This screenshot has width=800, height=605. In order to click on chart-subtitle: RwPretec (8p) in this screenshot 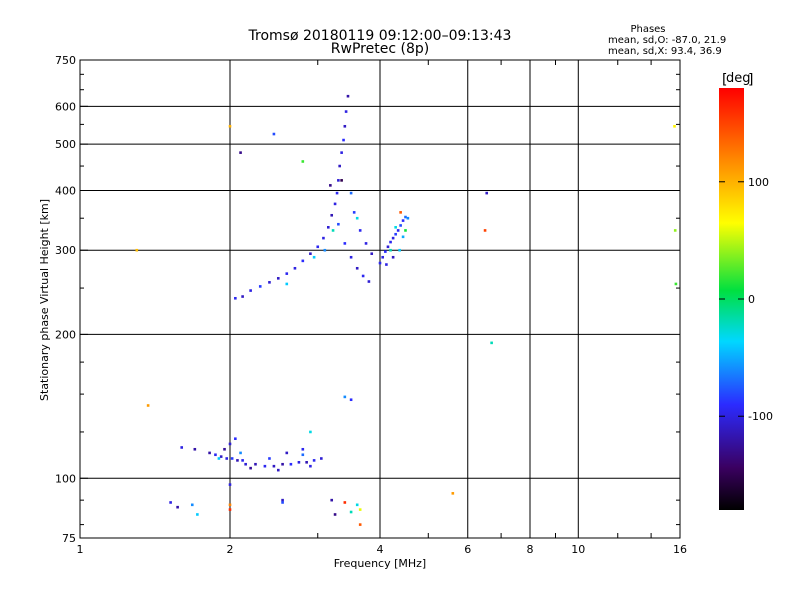, I will do `click(380, 49)`.